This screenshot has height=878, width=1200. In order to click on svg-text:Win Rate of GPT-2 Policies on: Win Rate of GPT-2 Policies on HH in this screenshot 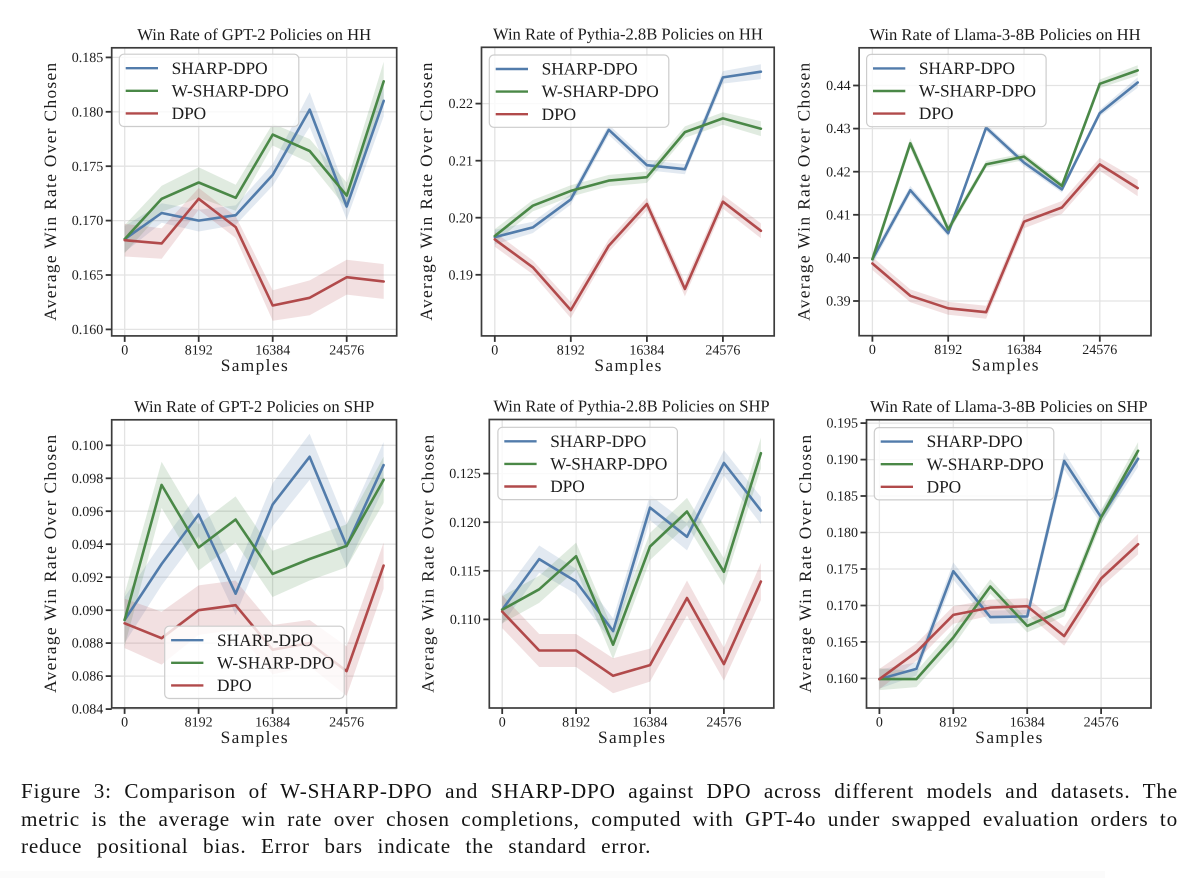, I will do `click(254, 34)`.